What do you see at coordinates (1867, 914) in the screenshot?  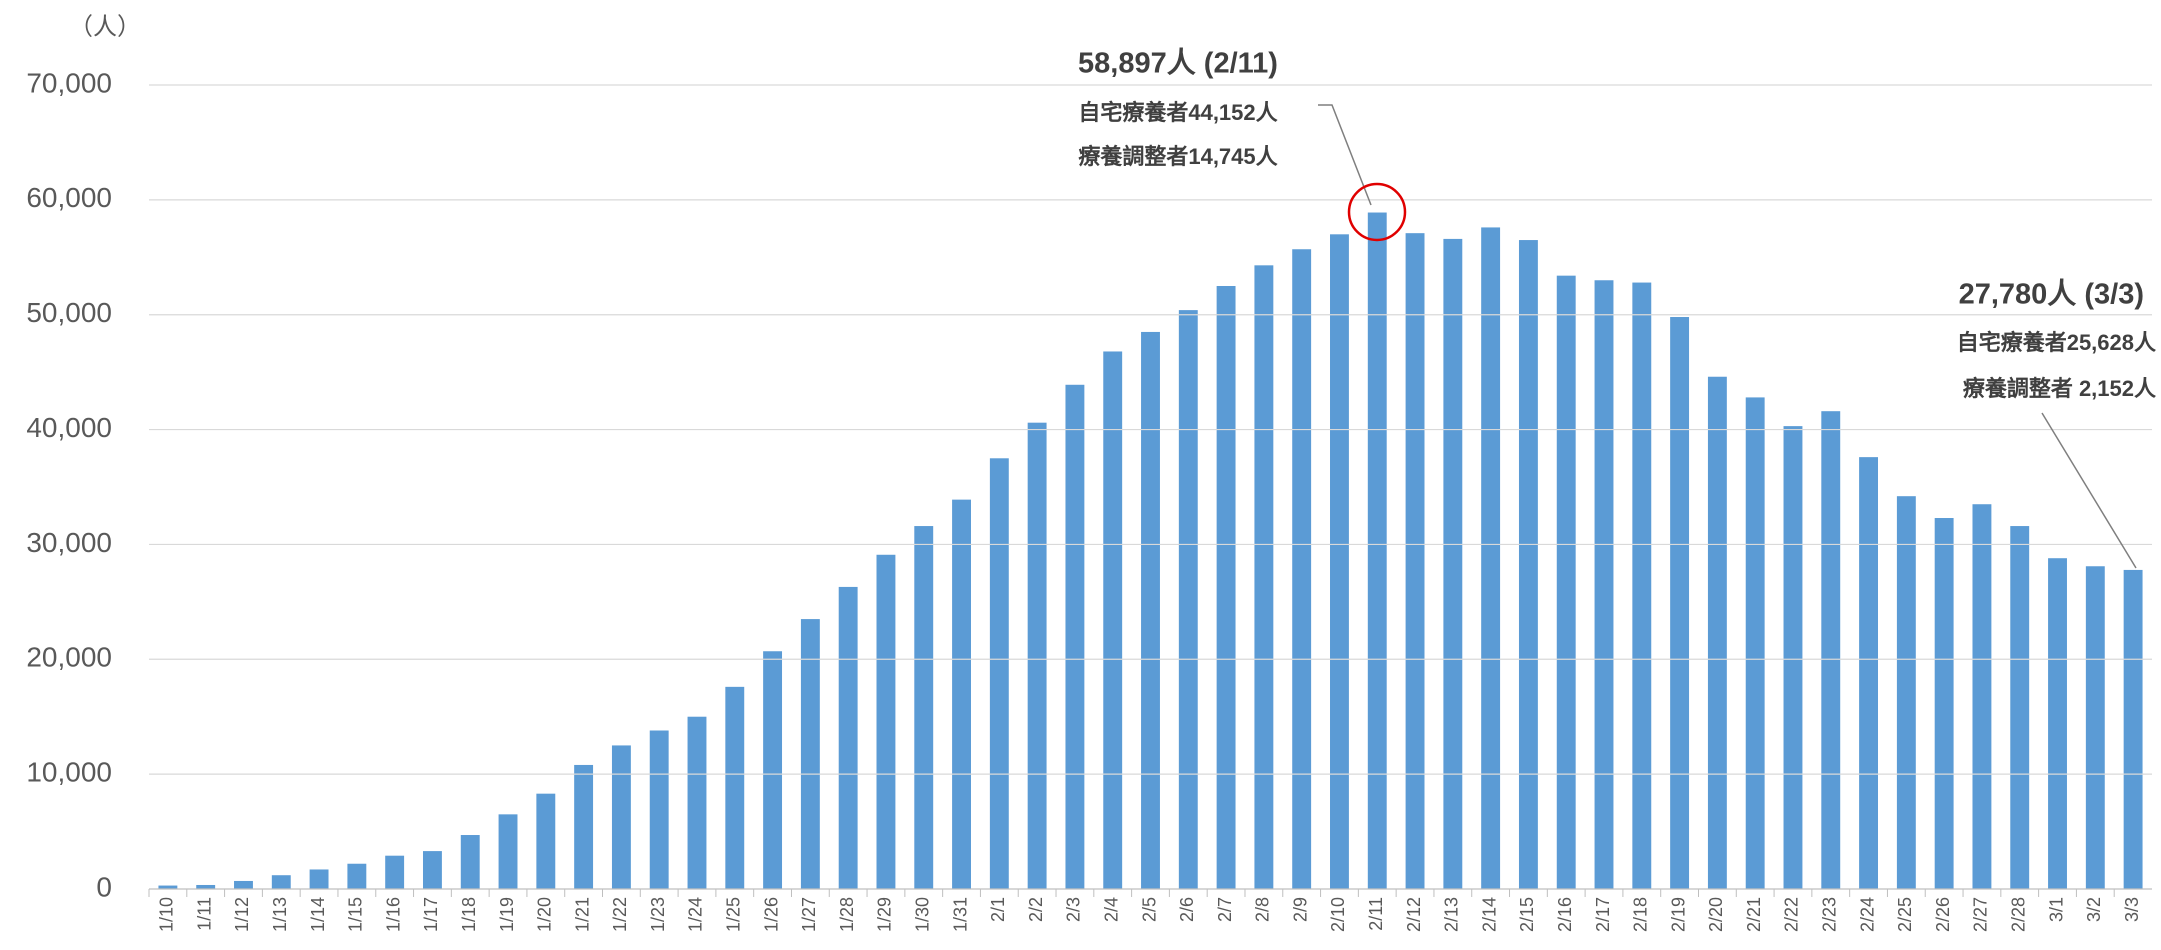 I see `x-tick-label: 2/24` at bounding box center [1867, 914].